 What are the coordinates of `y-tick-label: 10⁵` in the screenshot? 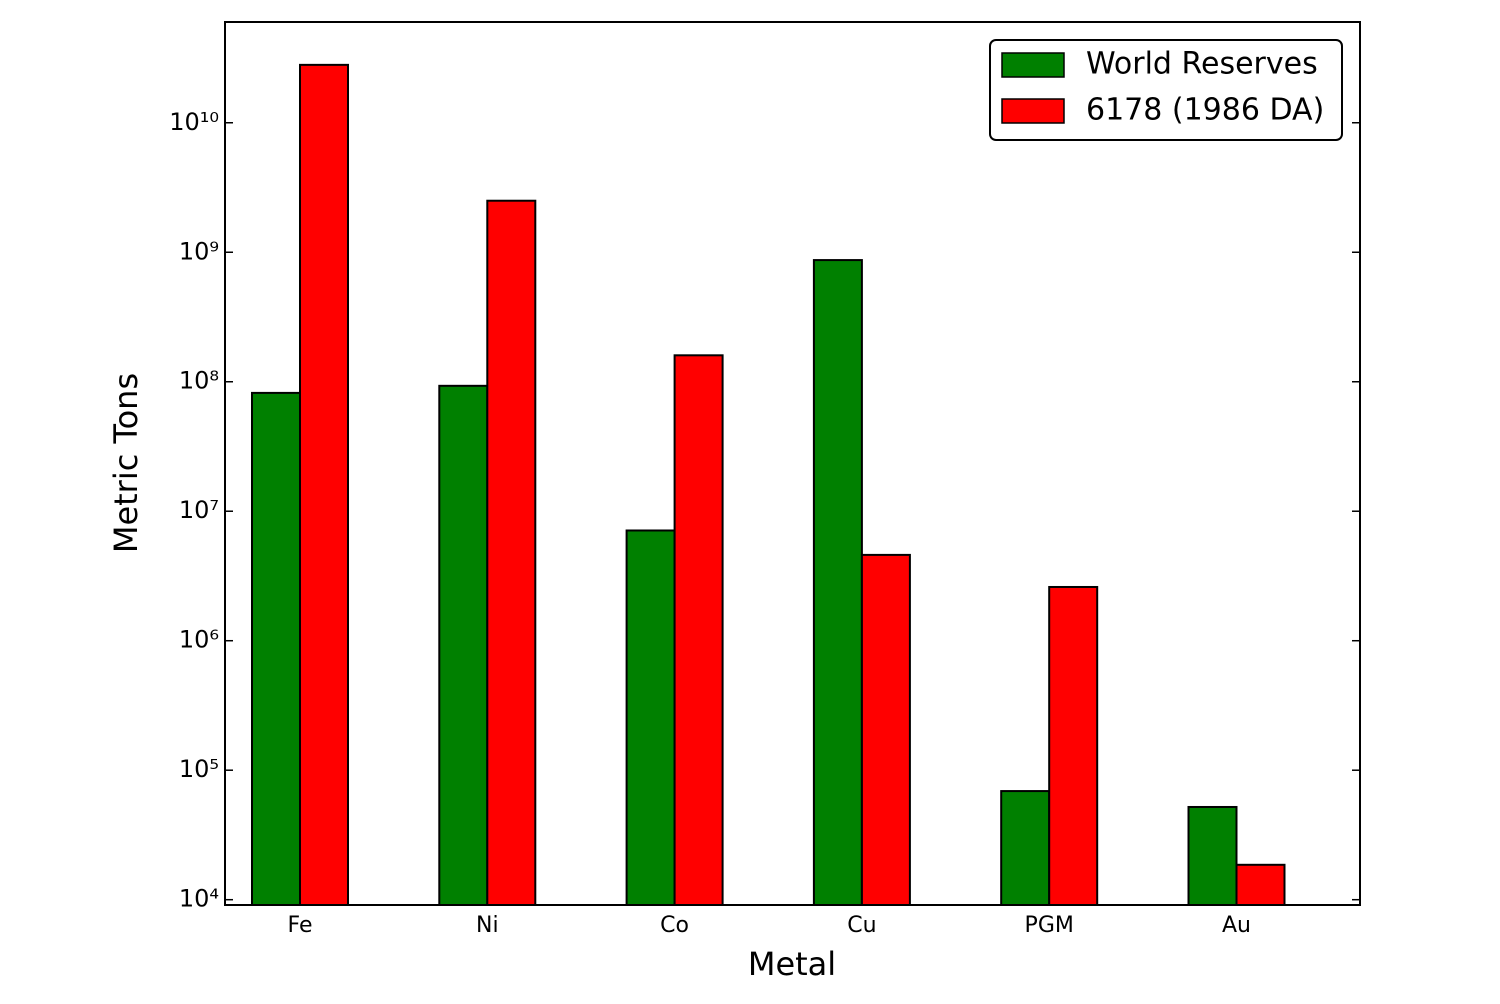 It's located at (199, 769).